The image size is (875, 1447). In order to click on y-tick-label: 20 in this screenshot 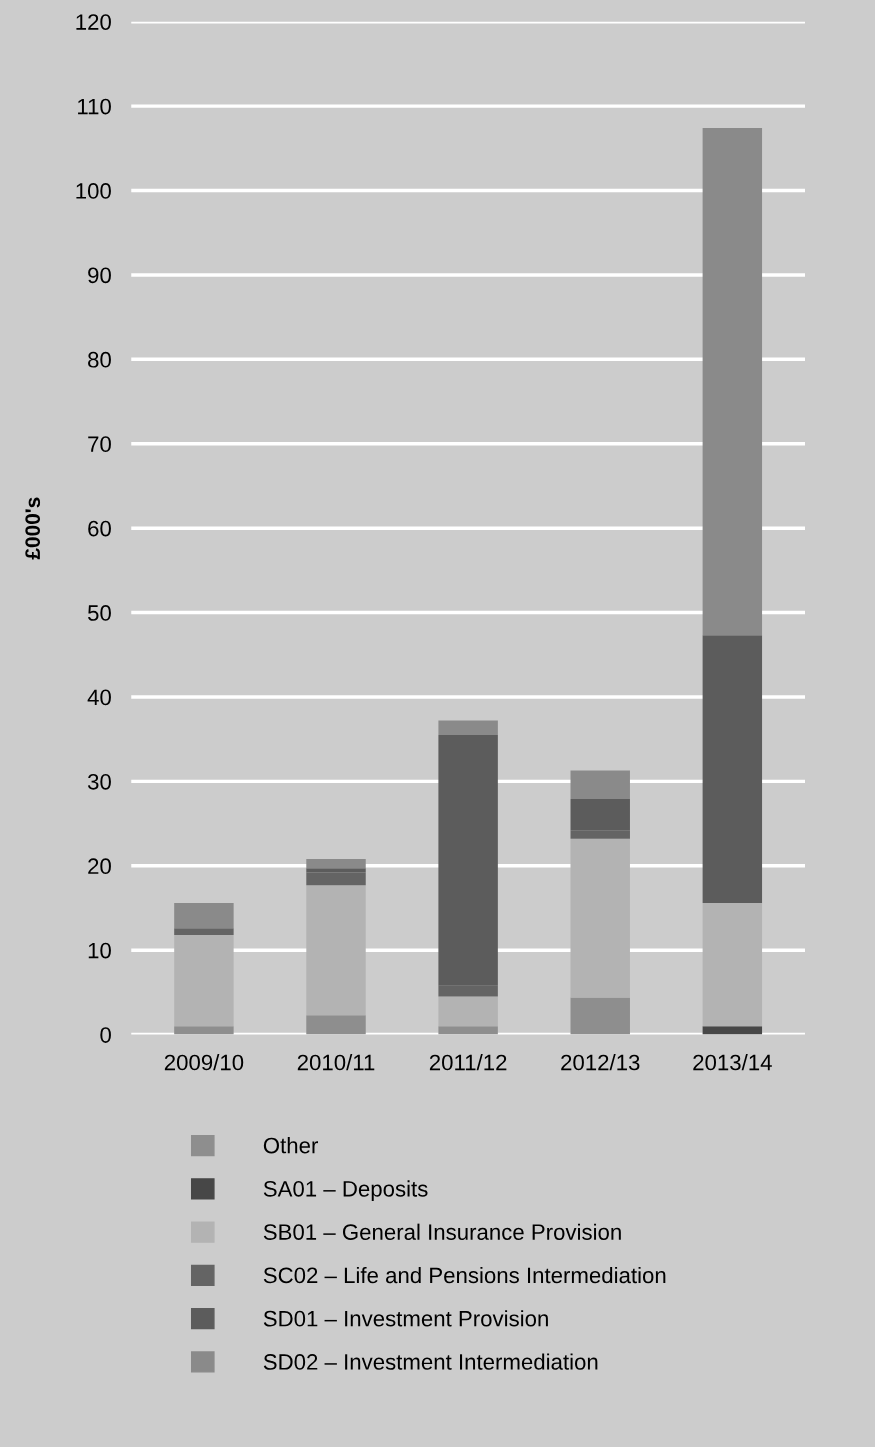, I will do `click(99, 866)`.